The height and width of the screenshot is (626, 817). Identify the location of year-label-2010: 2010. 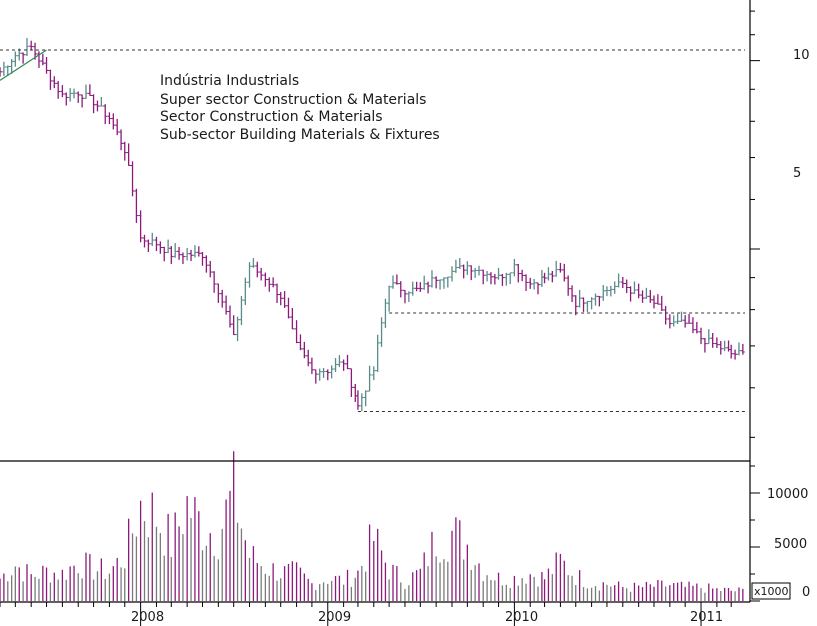
(521, 617).